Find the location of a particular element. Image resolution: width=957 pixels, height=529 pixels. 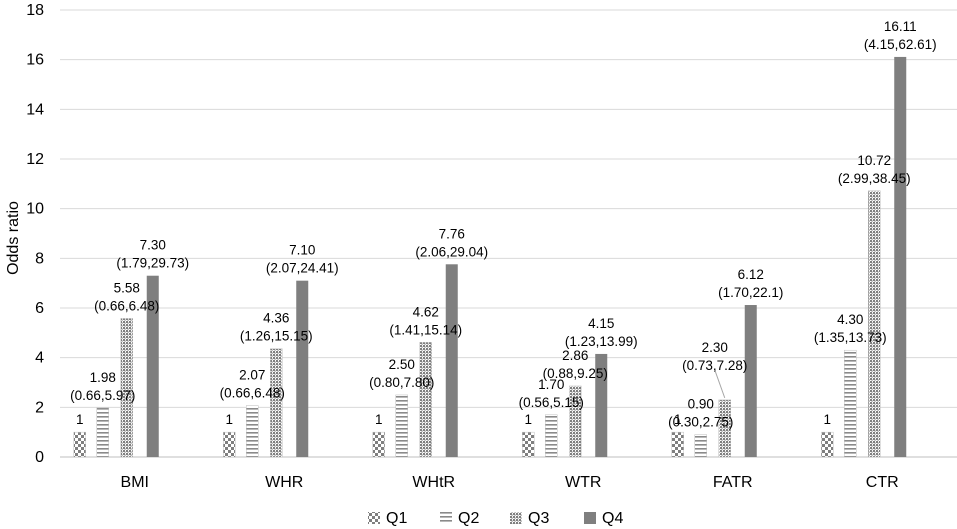

legend-label-q4: Q4 is located at coordinates (612, 518).